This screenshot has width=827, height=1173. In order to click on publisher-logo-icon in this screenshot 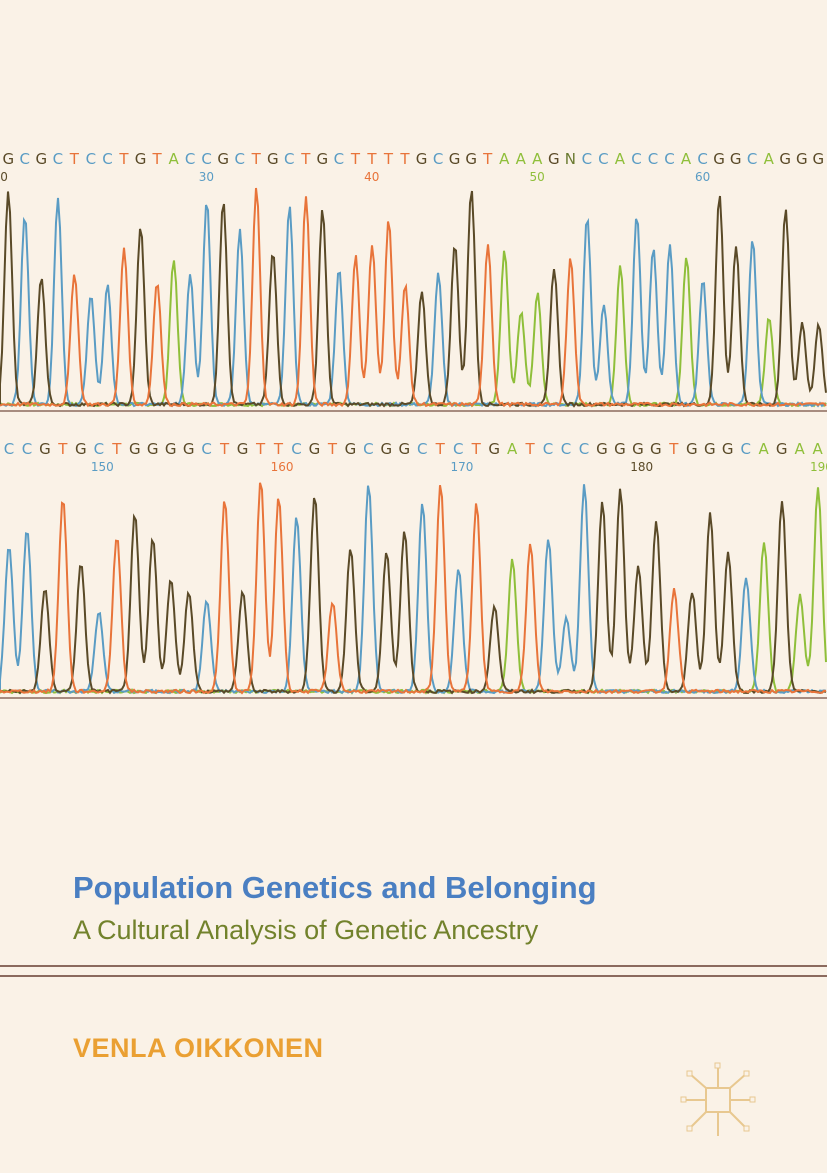, I will do `click(718, 1099)`.